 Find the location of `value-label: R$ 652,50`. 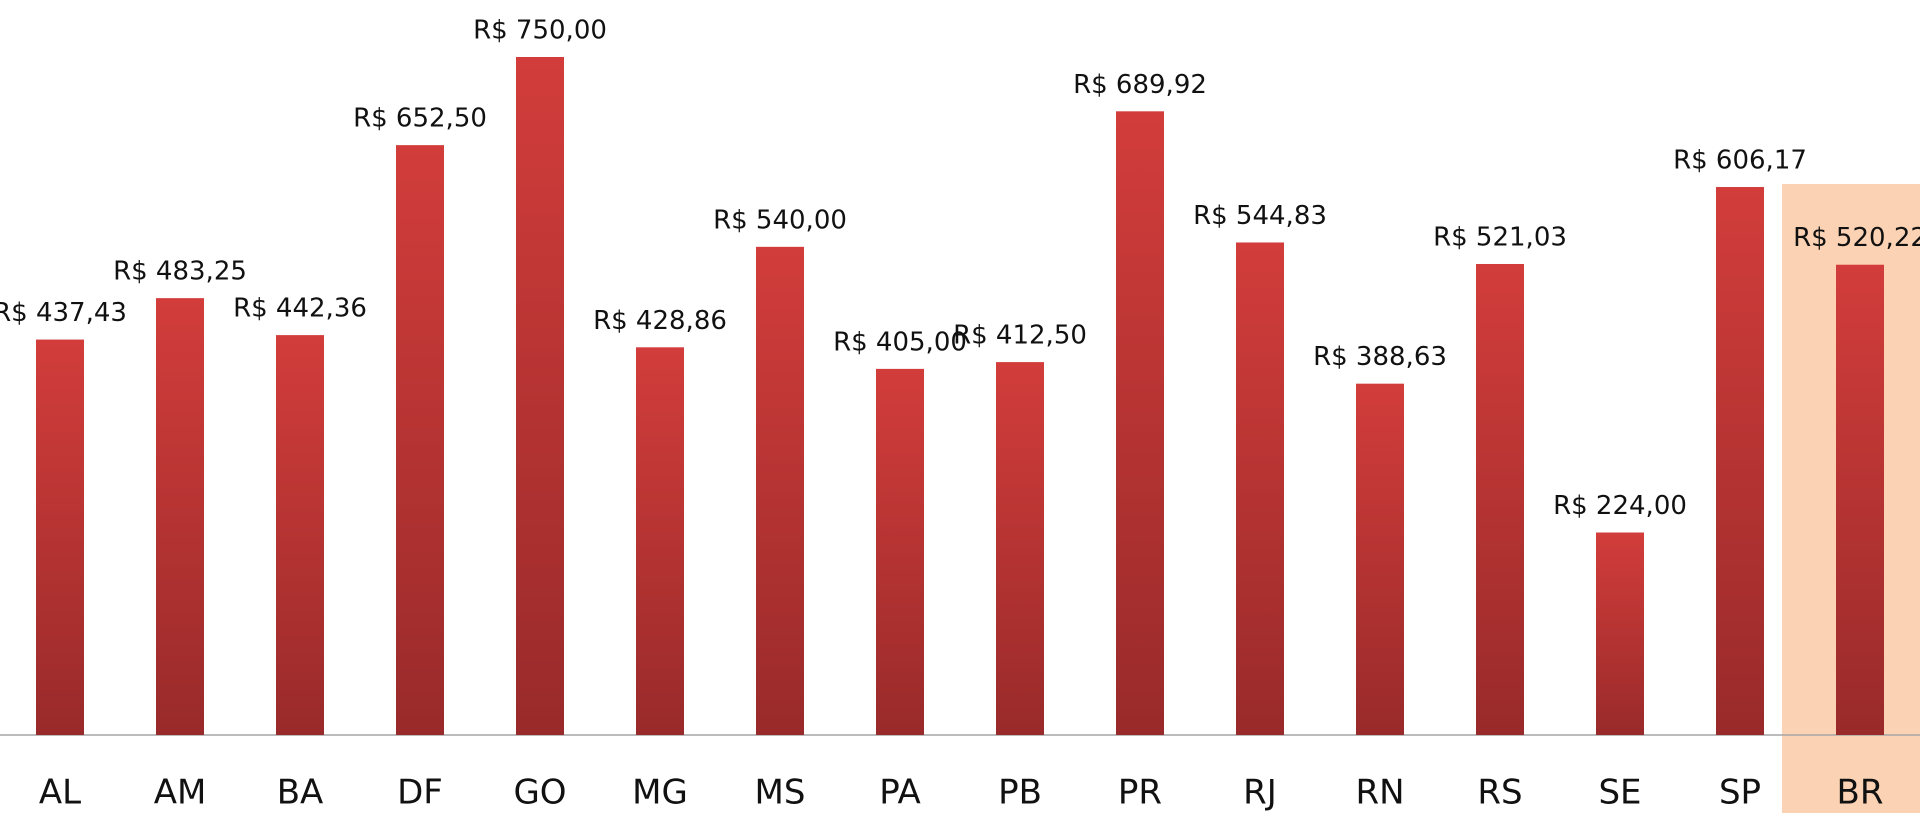

value-label: R$ 652,50 is located at coordinates (420, 119).